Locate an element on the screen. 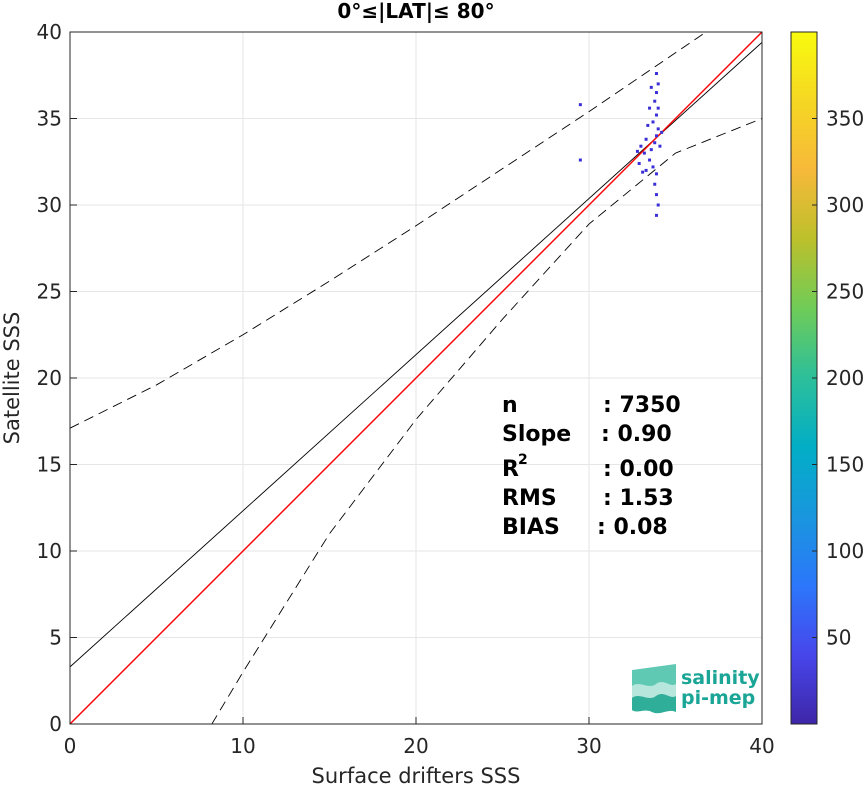 This screenshot has height=786, width=865. x-tick-label: 40 is located at coordinates (761, 746).